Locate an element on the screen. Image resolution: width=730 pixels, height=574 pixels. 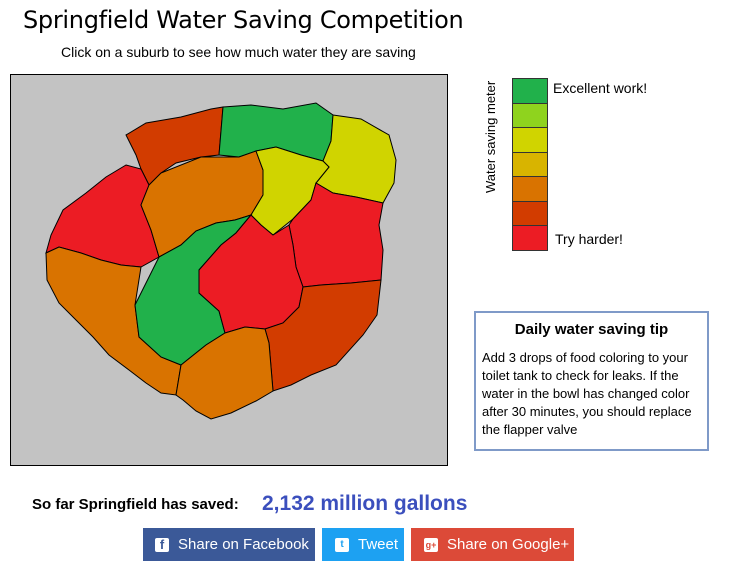
share-facebook-button: f Share on Facebook is located at coordinates (229, 544).